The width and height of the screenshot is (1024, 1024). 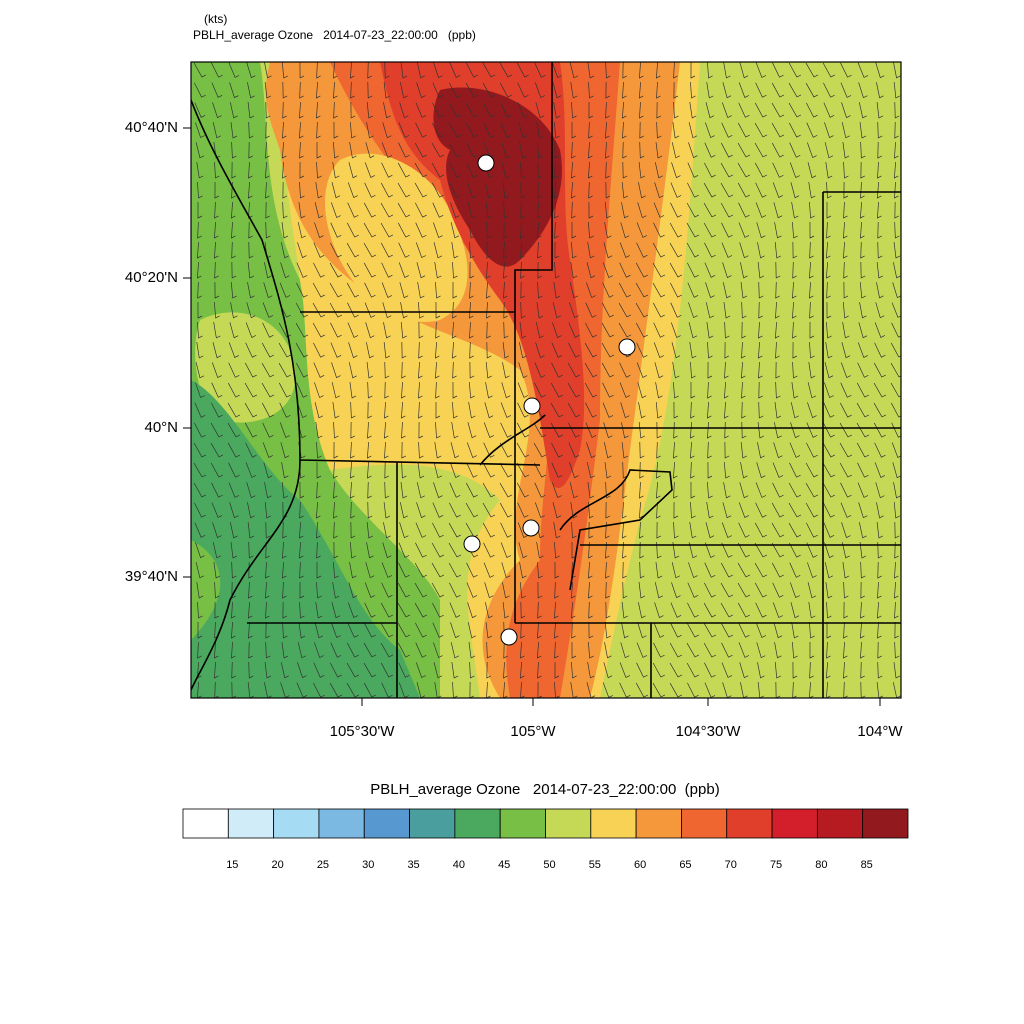 I want to click on colorbar-label: 60, so click(x=640, y=865).